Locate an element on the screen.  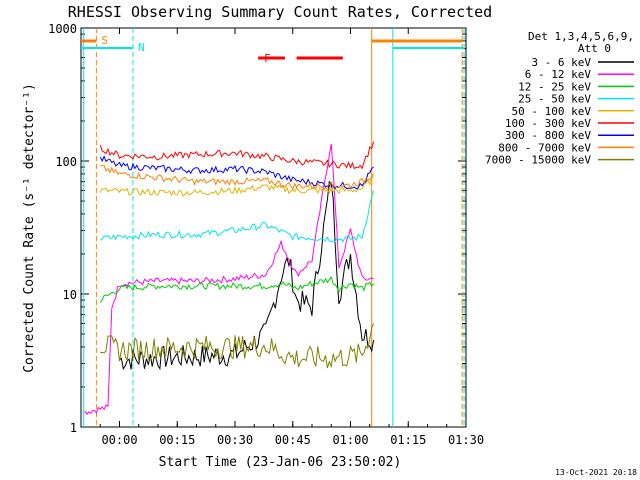
y-tick-label: 1000 is located at coordinates (62, 29).